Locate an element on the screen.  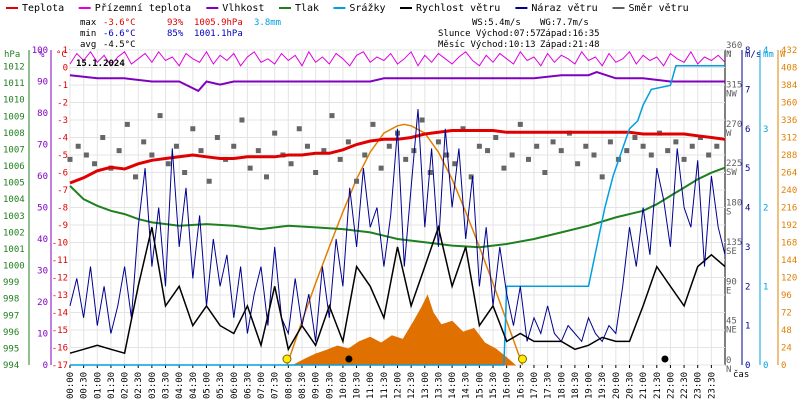
x-tick-label-44: 22:00 is located at coordinates (671, 385).